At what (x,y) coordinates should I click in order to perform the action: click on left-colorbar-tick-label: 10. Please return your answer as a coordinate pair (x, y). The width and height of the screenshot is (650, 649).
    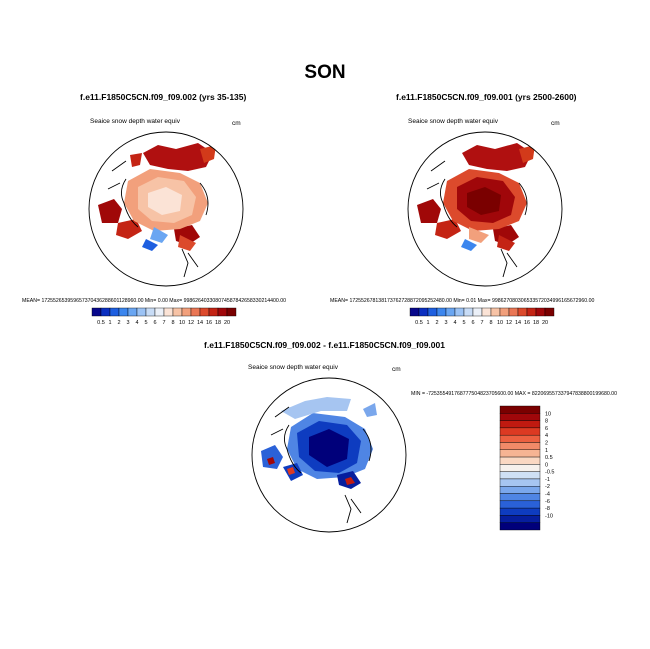
    Looking at the image, I should click on (182, 323).